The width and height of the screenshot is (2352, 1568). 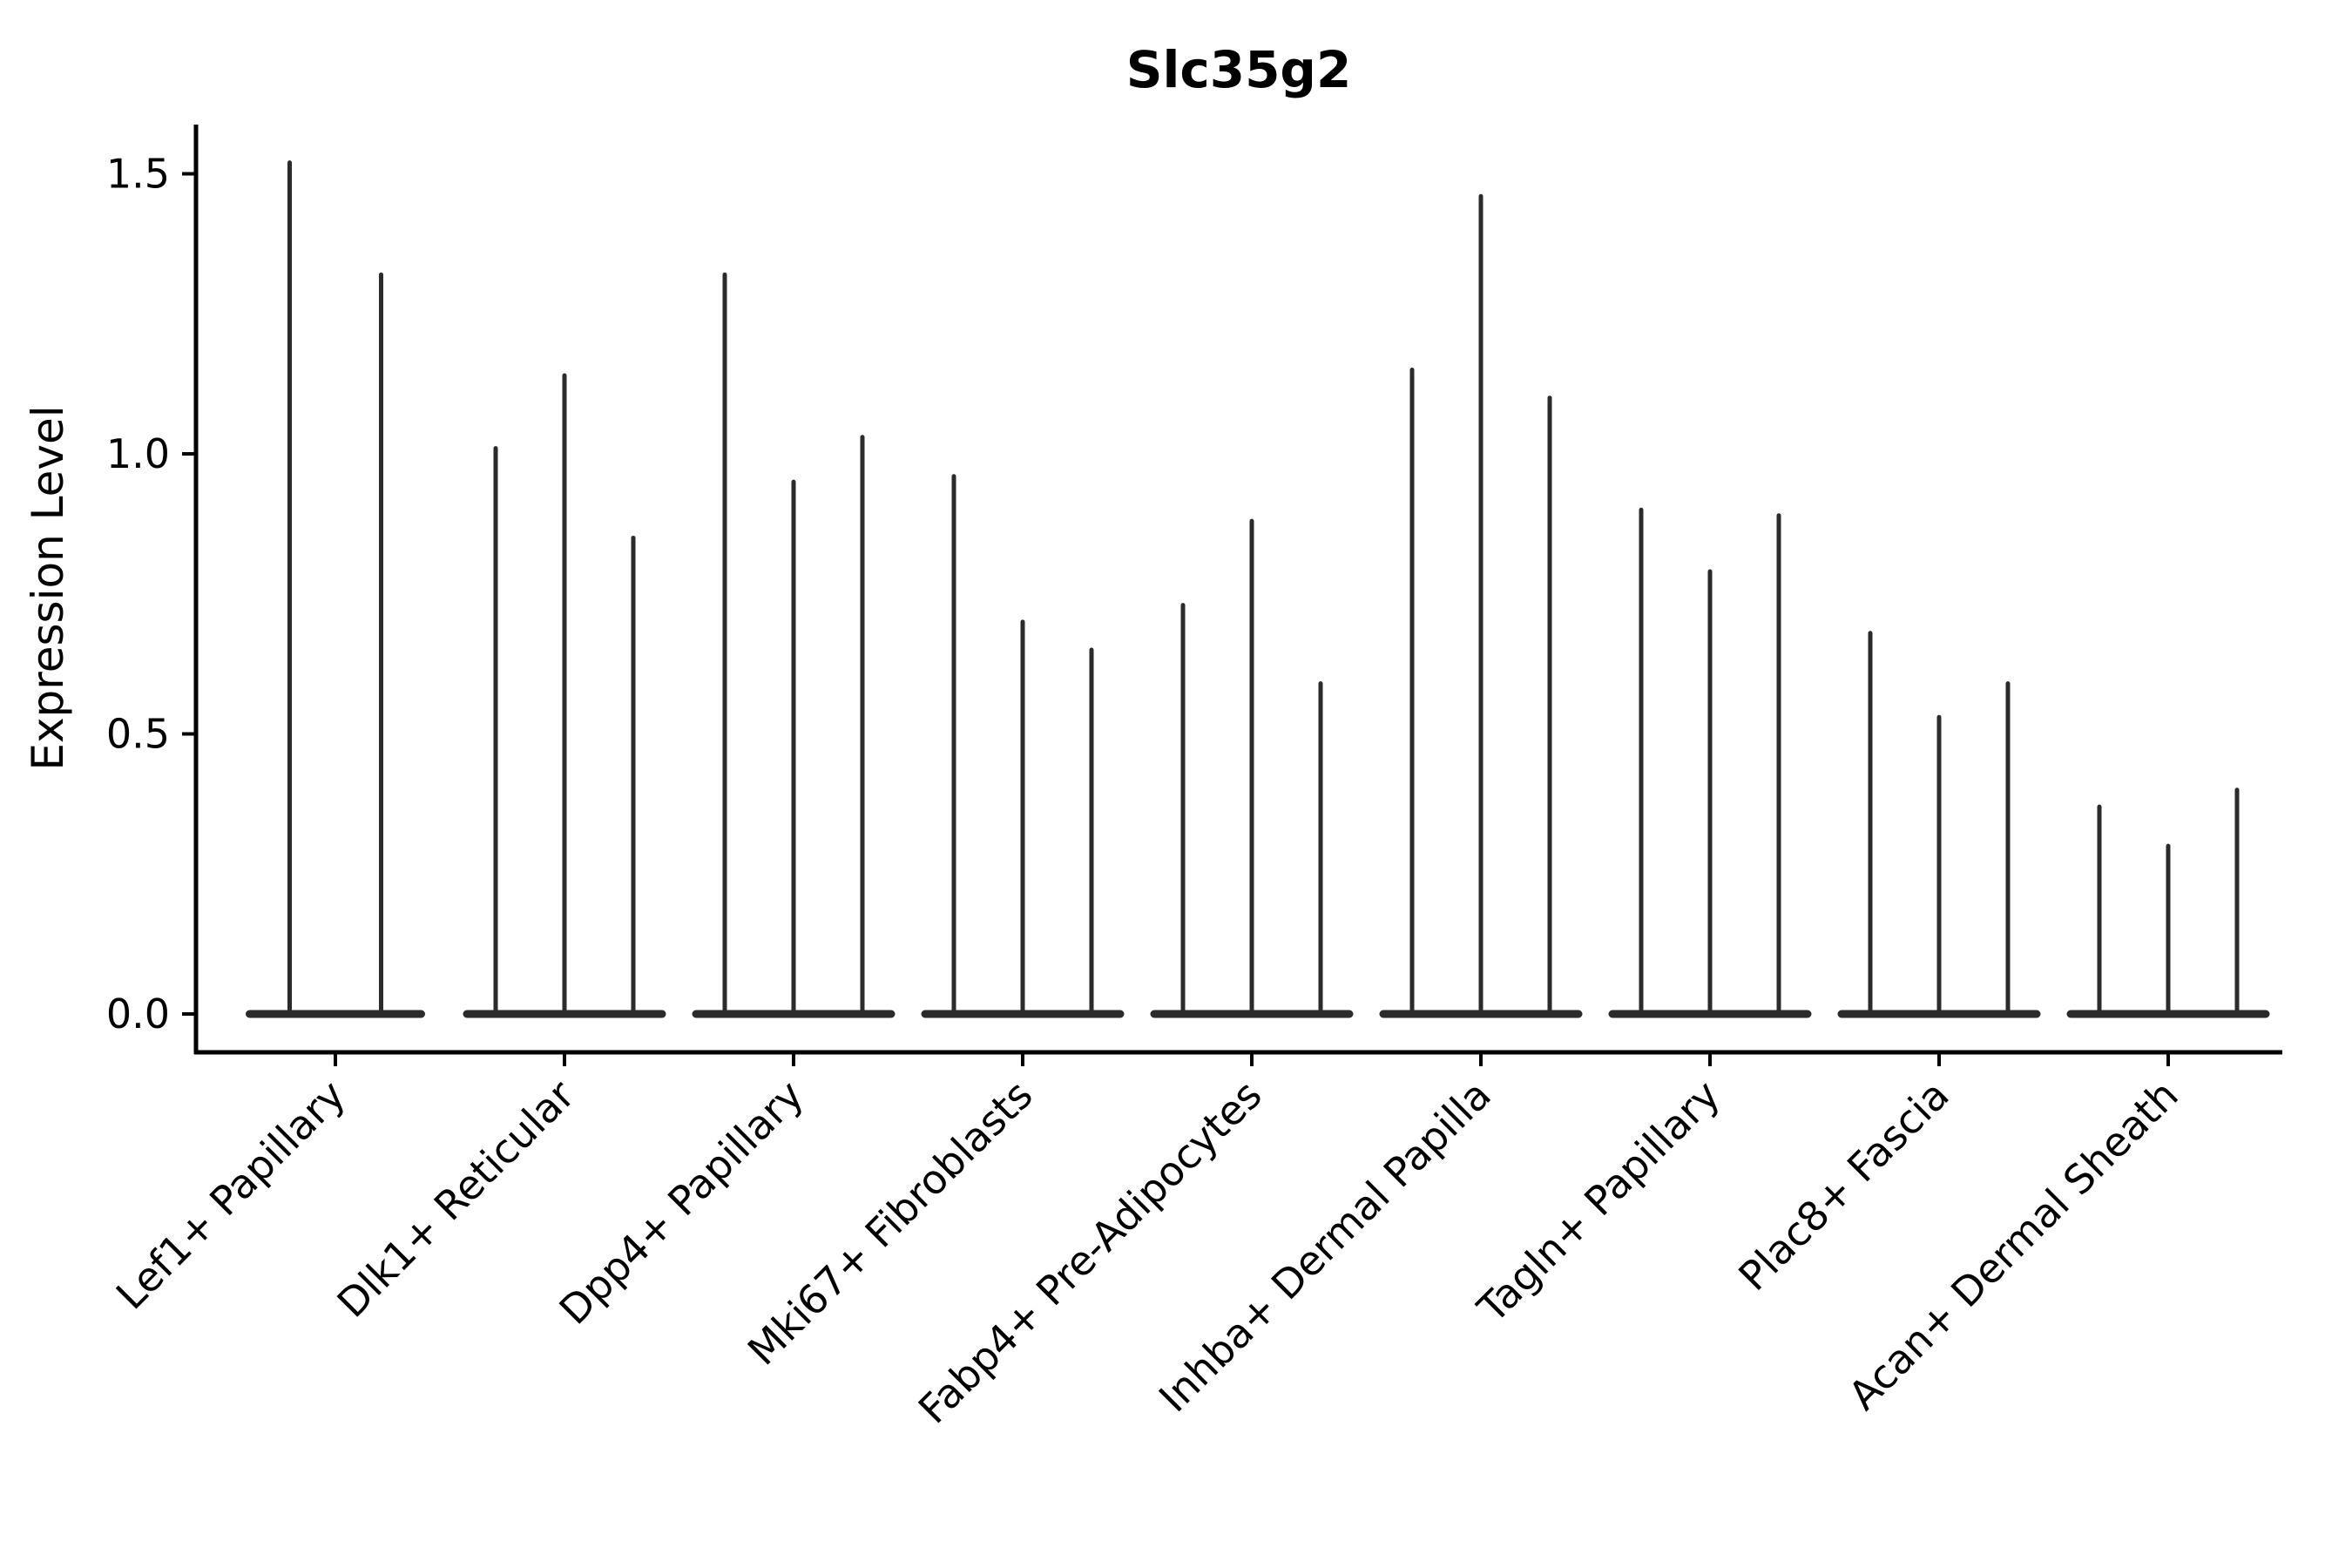 I want to click on x-tick-label: Dlk1+ Reticular, so click(x=456, y=1199).